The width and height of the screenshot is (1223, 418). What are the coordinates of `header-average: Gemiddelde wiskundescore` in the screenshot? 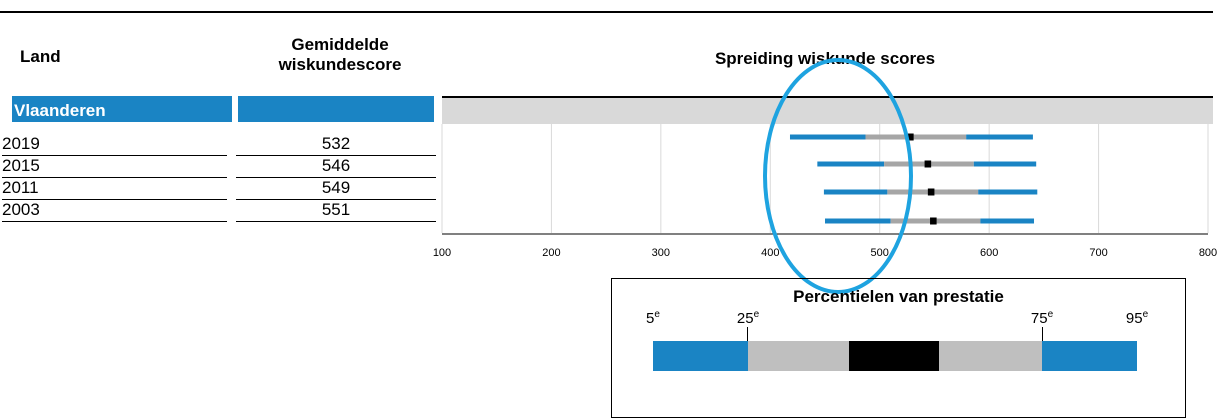 It's located at (340, 55).